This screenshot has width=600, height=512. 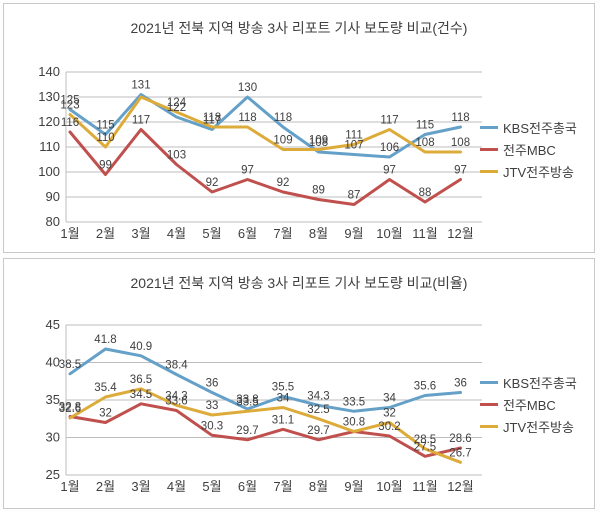 What do you see at coordinates (49, 121) in the screenshot?
I see `y-tick-label: 120` at bounding box center [49, 121].